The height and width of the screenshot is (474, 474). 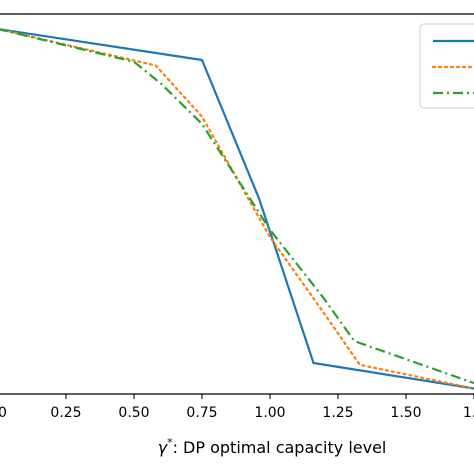 What do you see at coordinates (280, 447) in the screenshot?
I see `x-axis-label-text: : DP optimal capacity level` at bounding box center [280, 447].